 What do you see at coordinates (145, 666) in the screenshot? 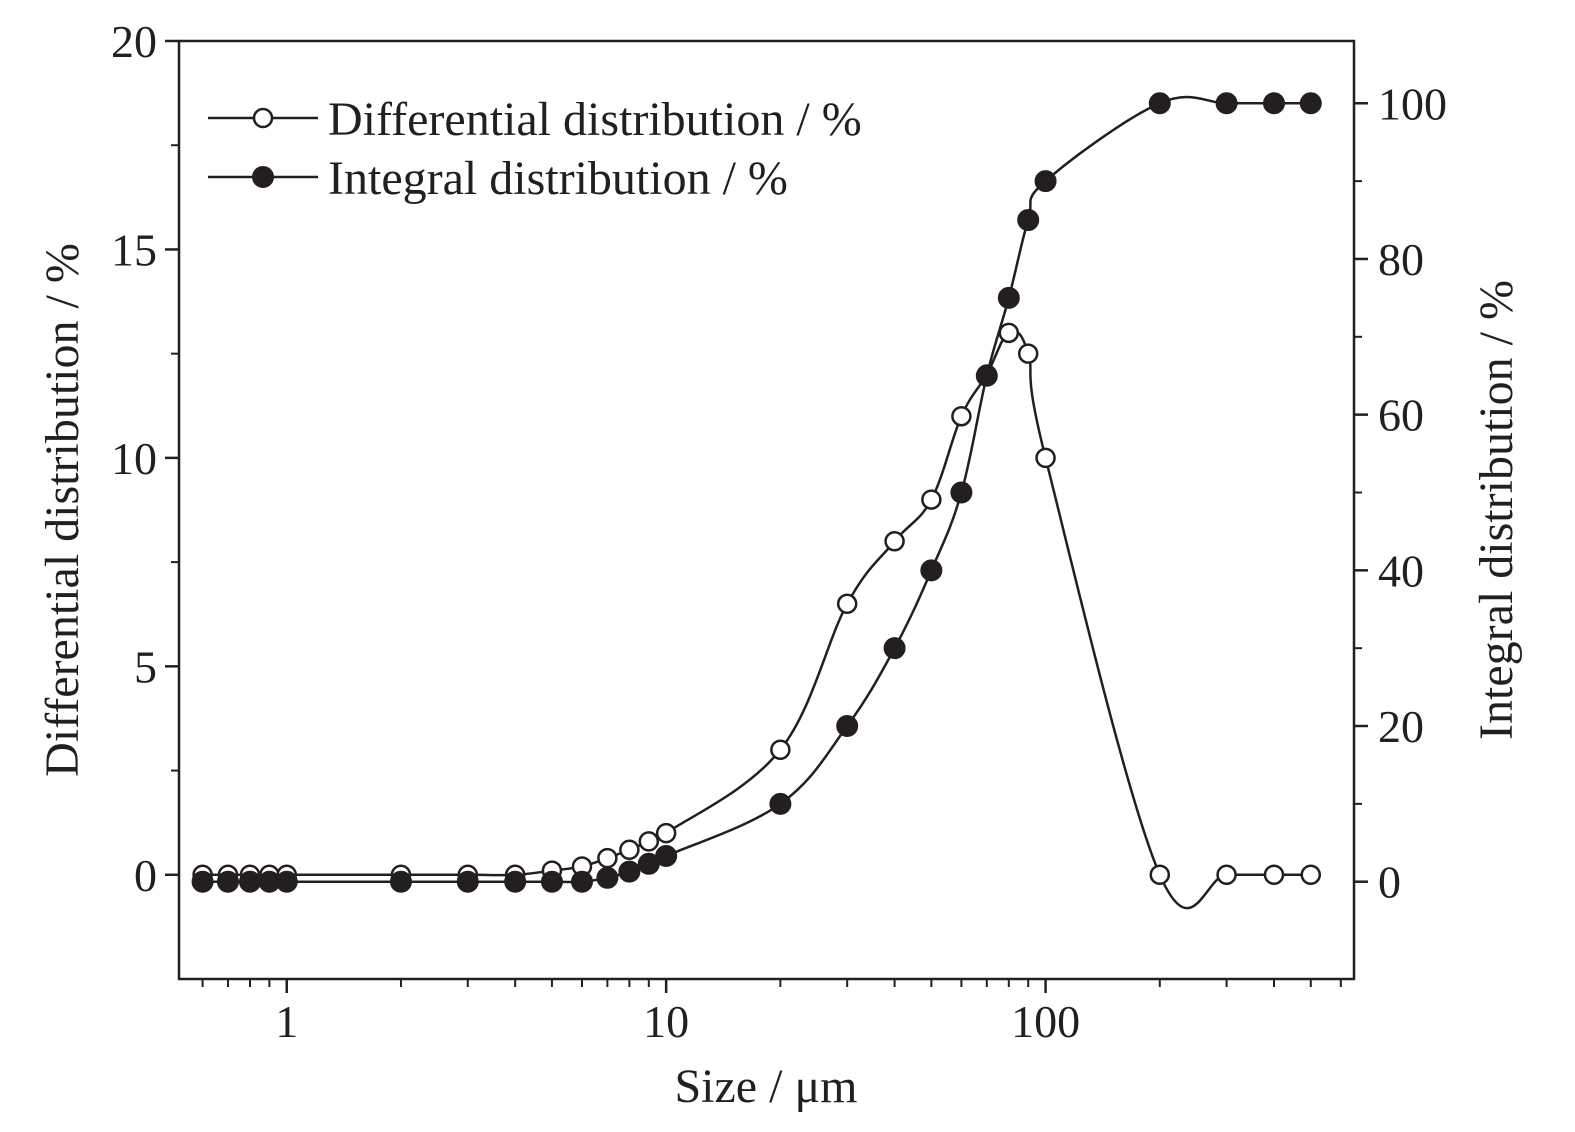
I see `y-left-tick-label: 5` at bounding box center [145, 666].